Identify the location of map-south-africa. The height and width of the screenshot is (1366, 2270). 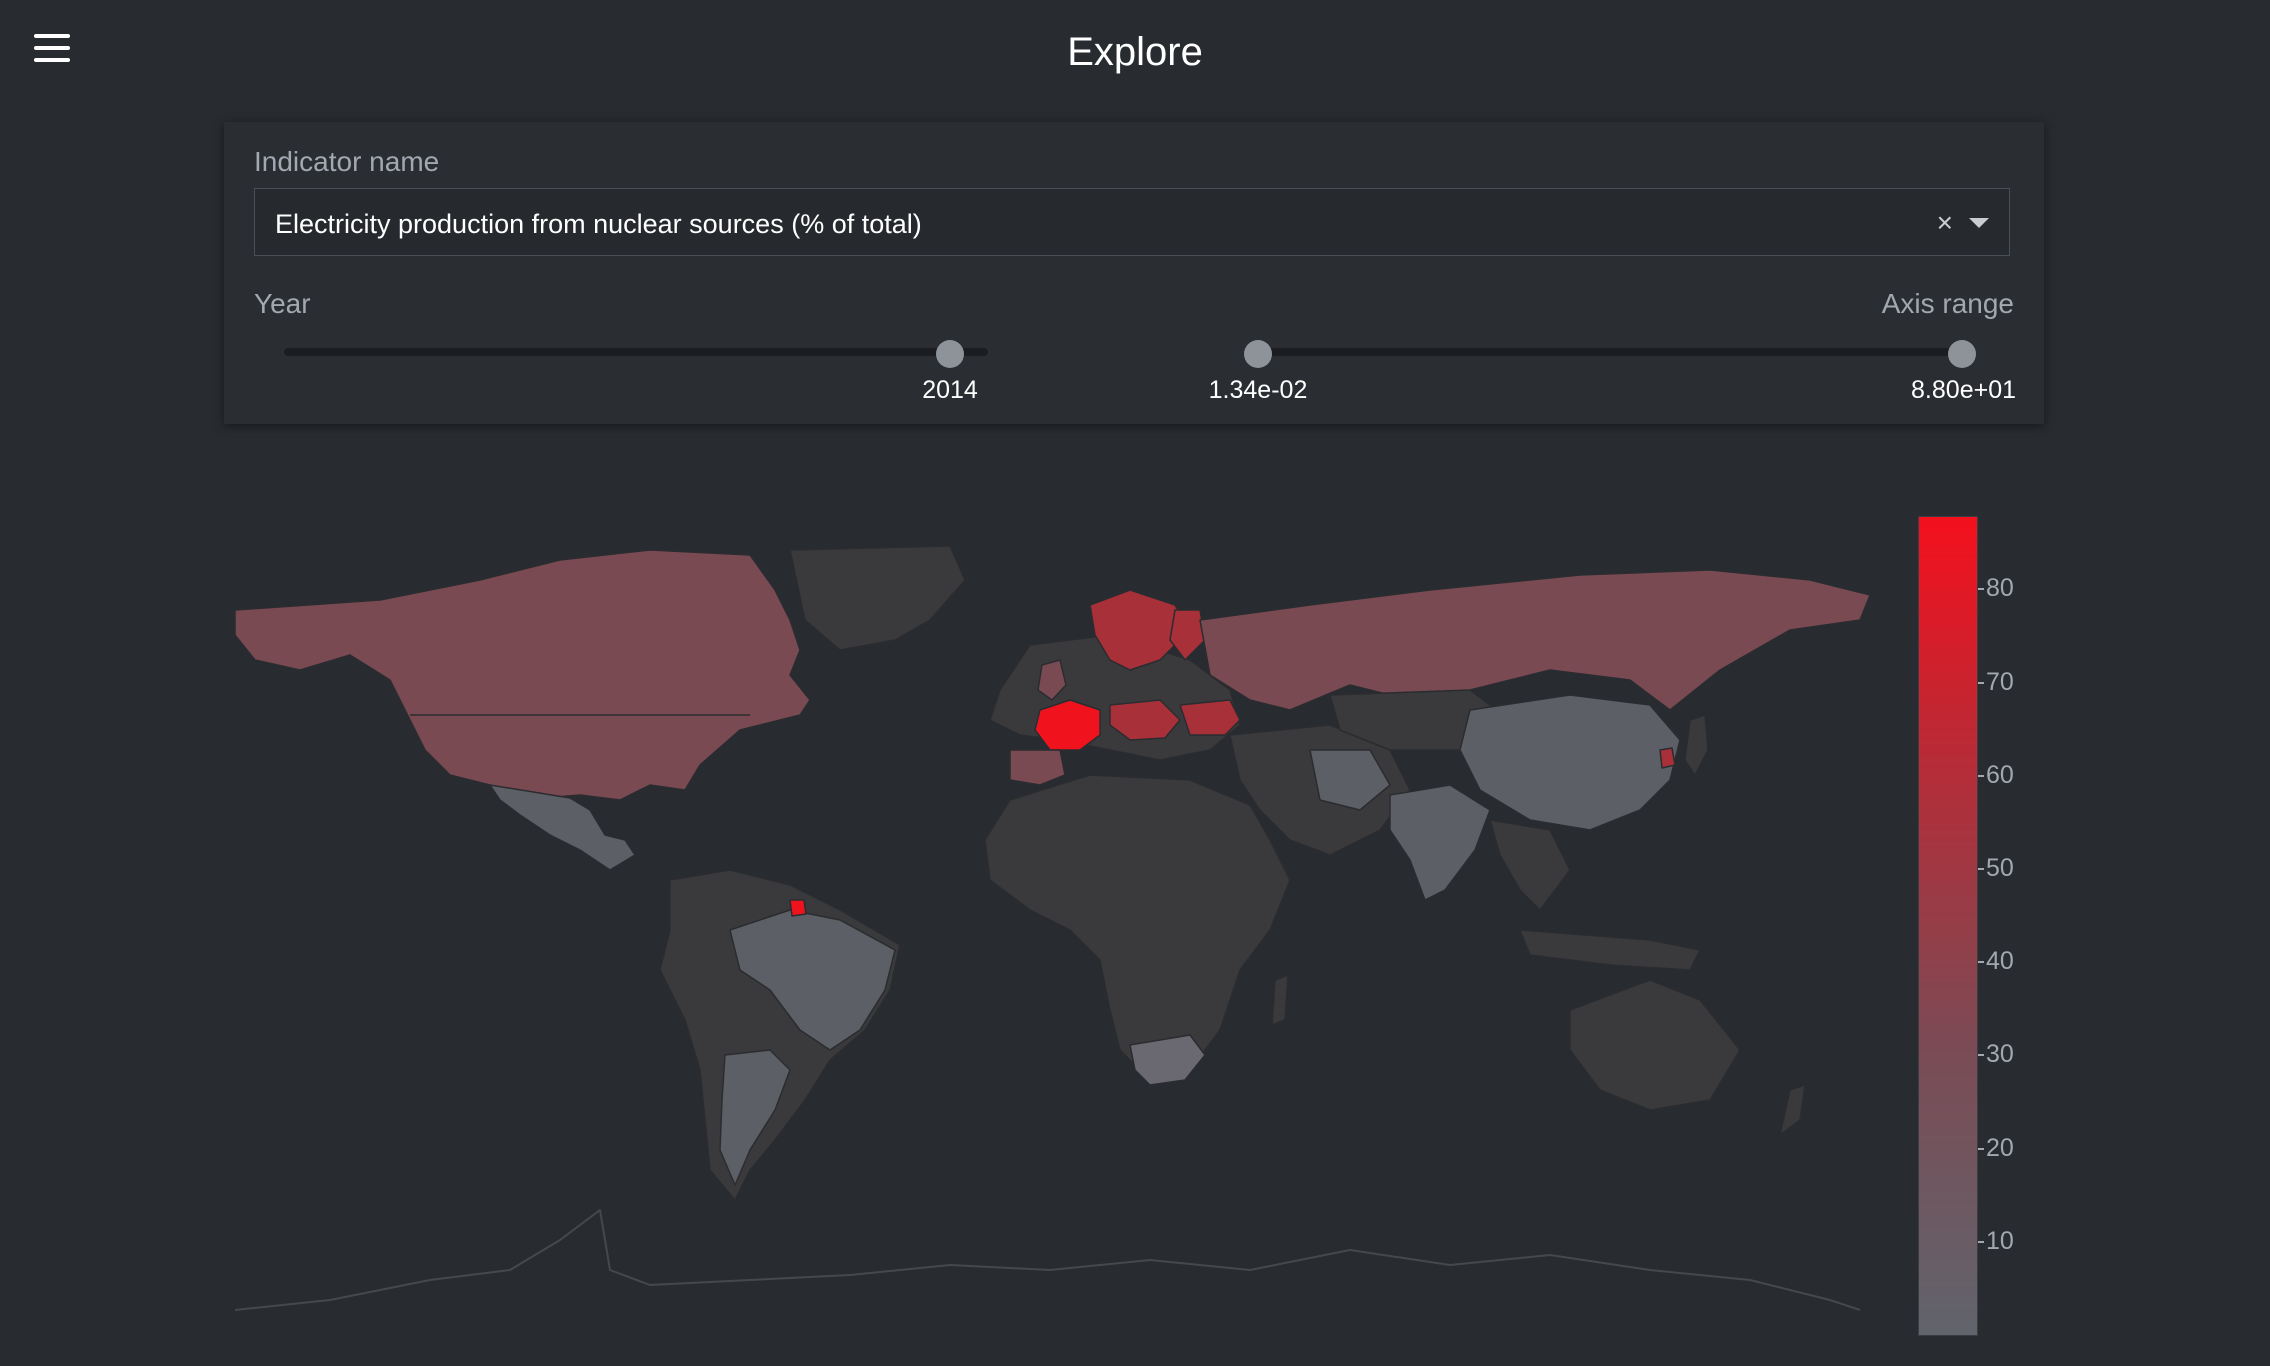
(1167, 1060).